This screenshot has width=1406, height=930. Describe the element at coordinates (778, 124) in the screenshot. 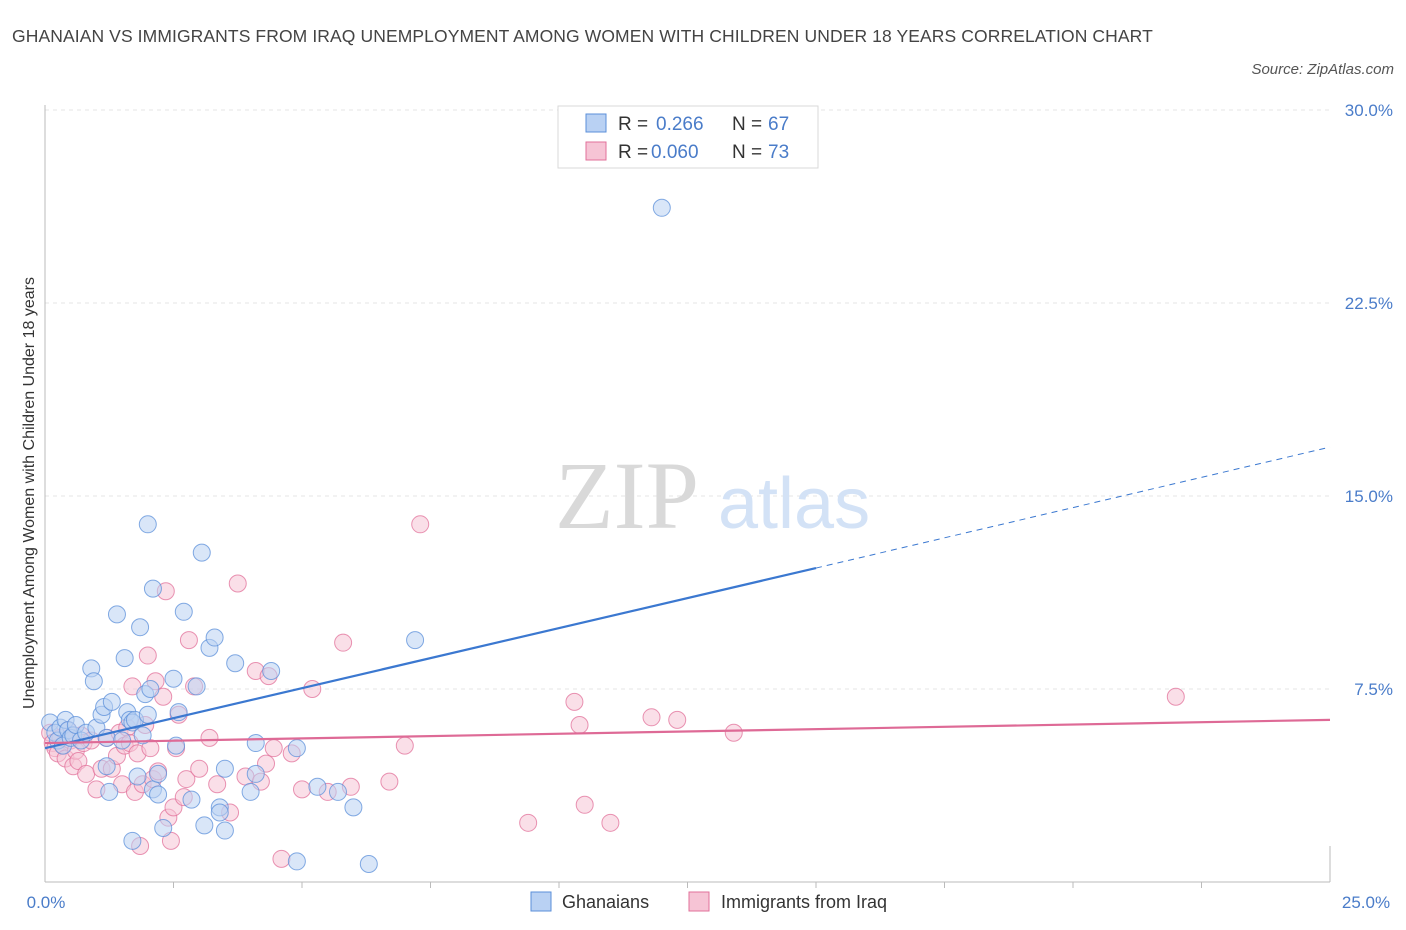

I see `legend-n-value-1: 67` at that location.